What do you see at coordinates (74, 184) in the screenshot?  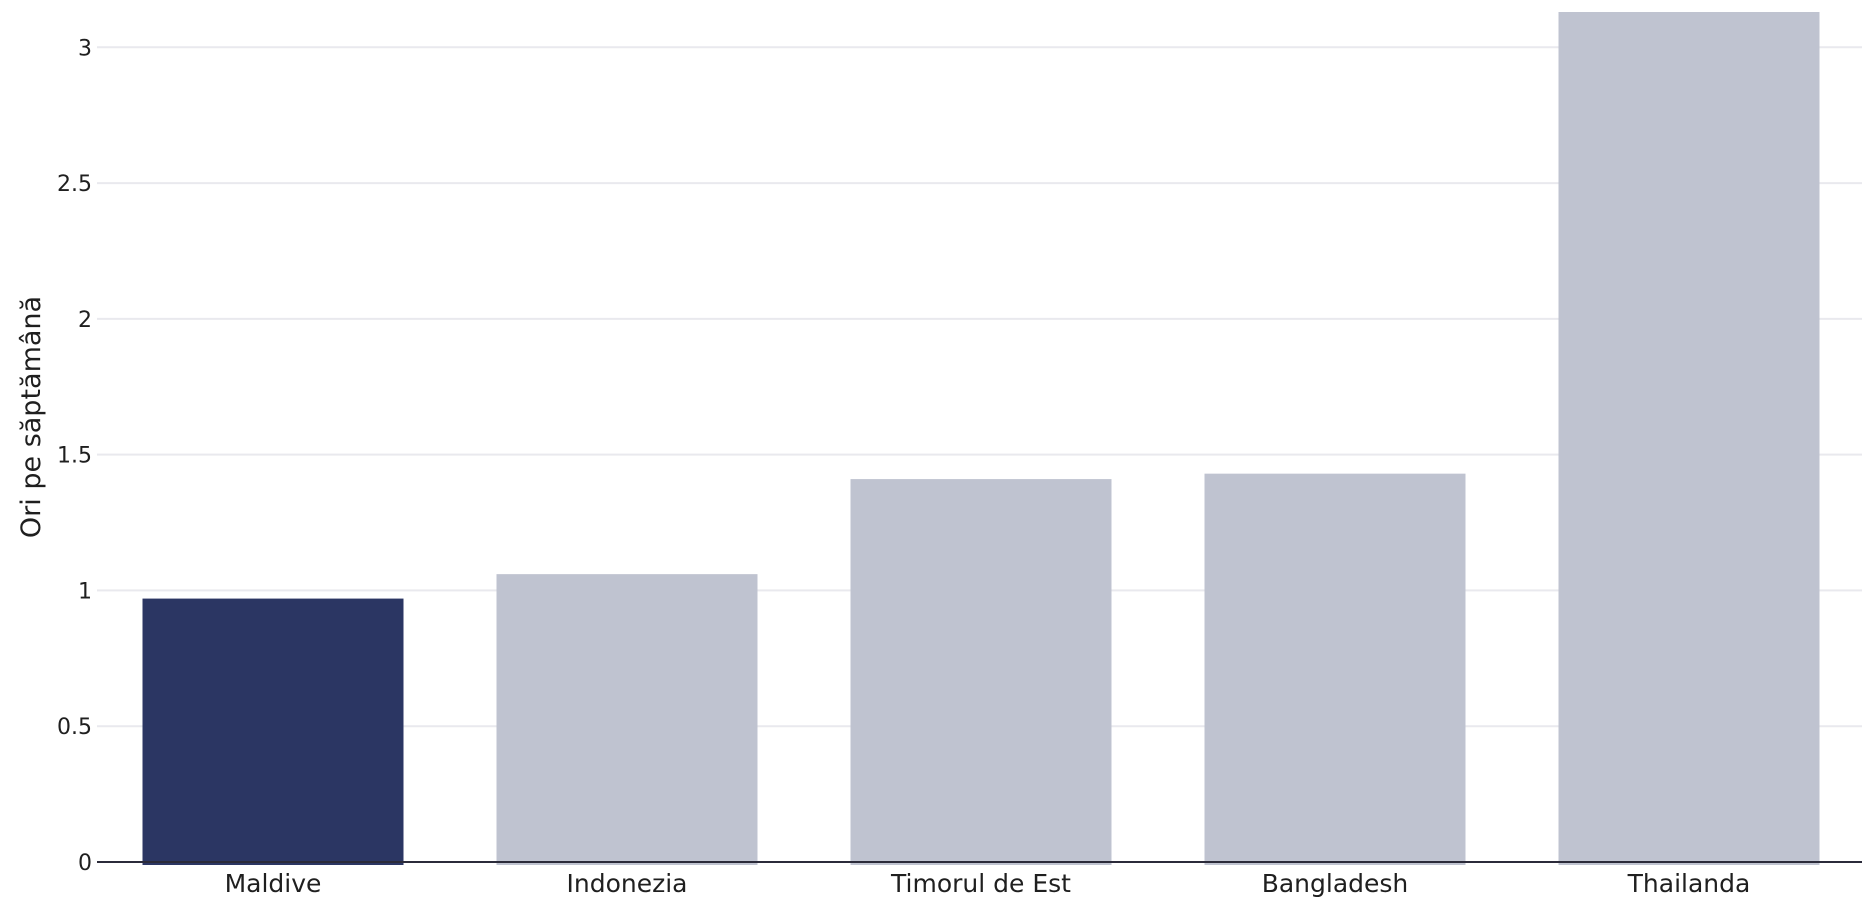 I see `y-tick-label: 2.5` at bounding box center [74, 184].